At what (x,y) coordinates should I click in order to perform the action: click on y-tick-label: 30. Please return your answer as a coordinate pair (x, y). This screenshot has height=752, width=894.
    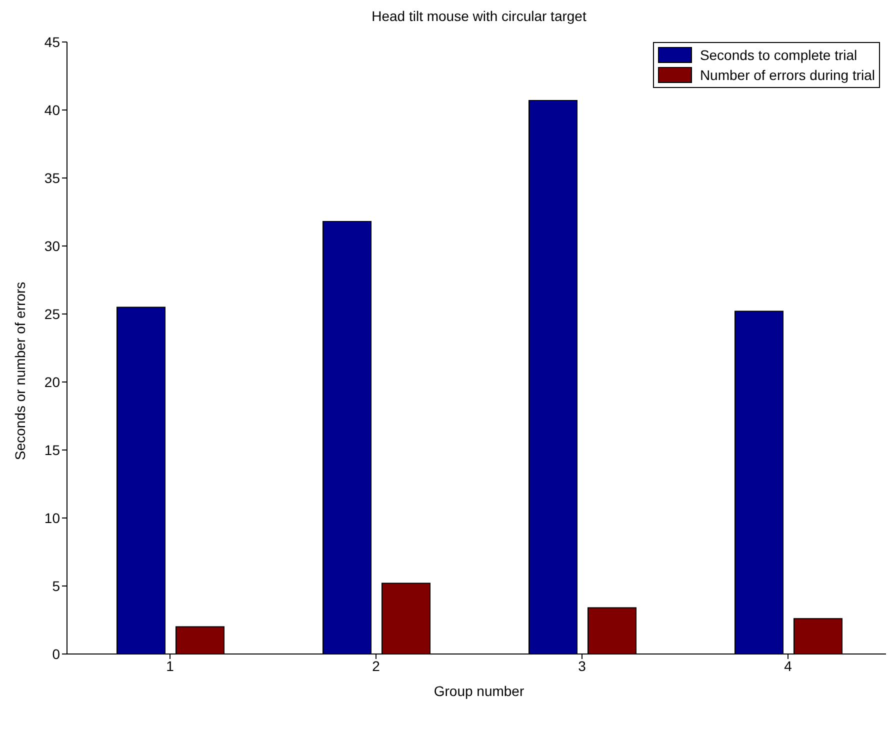
    Looking at the image, I should click on (52, 246).